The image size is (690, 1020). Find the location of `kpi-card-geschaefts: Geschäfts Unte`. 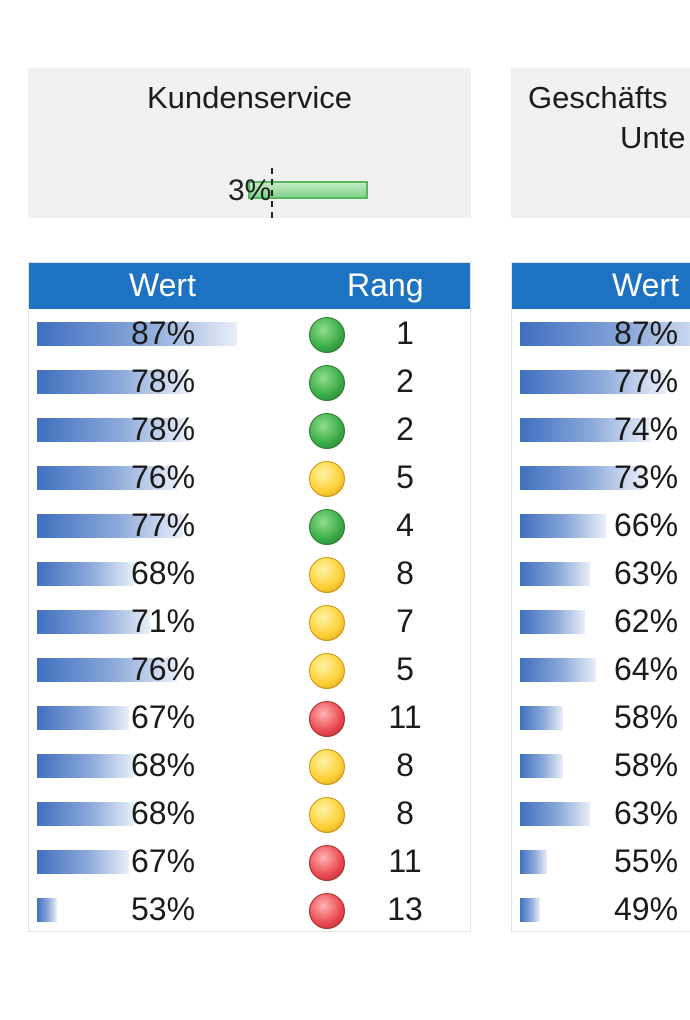

kpi-card-geschaefts: Geschäfts Unte is located at coordinates (600, 143).